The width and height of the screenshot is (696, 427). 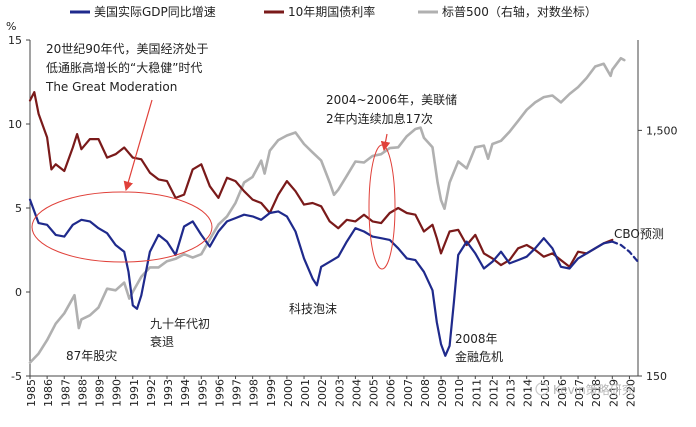 I want to click on x-tick-label: 2002, so click(x=322, y=393).